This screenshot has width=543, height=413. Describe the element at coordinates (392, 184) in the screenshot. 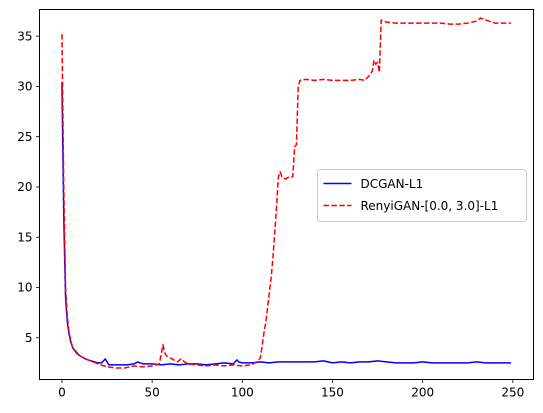

I see `legend-label-1: DCGAN-L1` at that location.